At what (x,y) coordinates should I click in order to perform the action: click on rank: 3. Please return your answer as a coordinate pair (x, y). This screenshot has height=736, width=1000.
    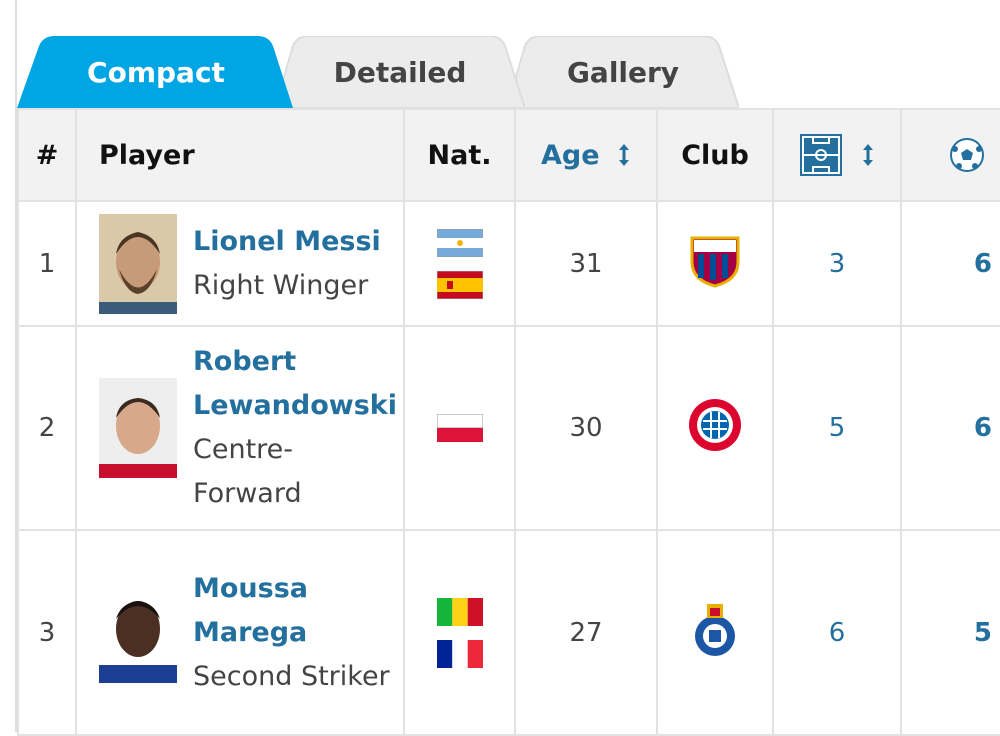
    Looking at the image, I should click on (47, 632).